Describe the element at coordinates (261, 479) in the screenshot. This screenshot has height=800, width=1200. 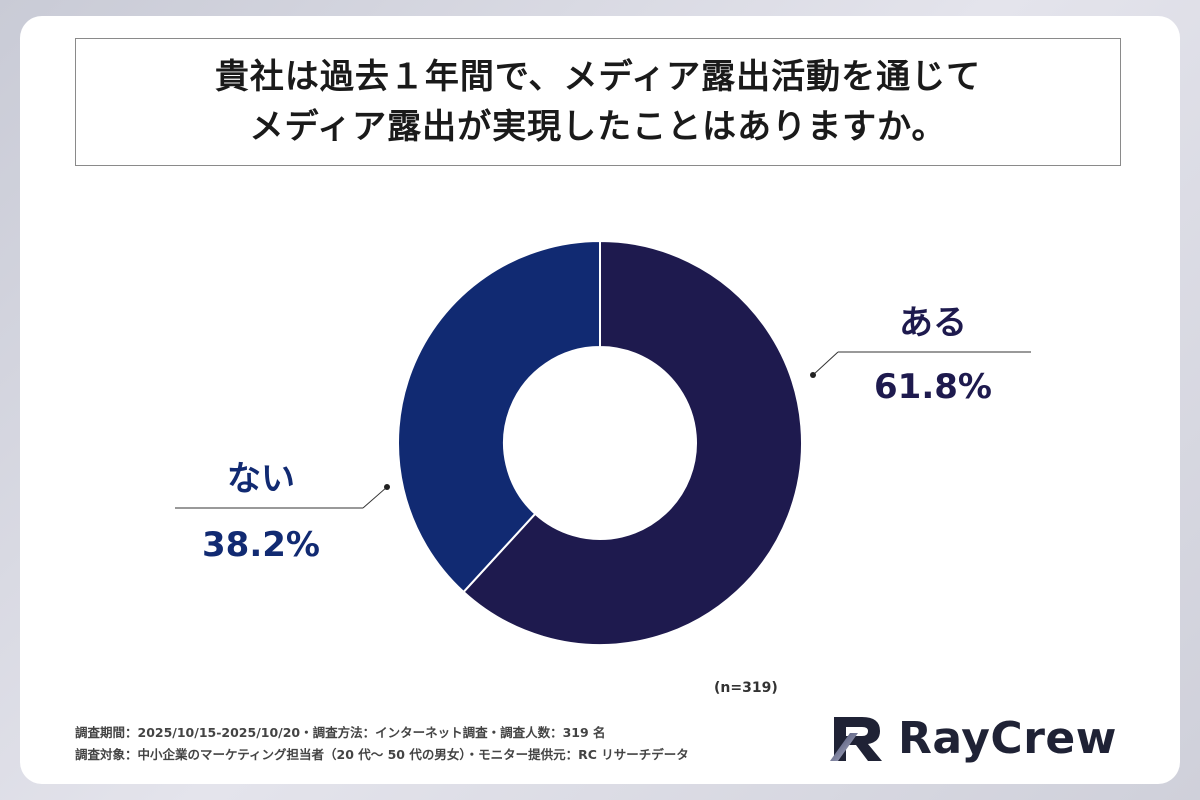
I see `slice-label-nai: ない` at that location.